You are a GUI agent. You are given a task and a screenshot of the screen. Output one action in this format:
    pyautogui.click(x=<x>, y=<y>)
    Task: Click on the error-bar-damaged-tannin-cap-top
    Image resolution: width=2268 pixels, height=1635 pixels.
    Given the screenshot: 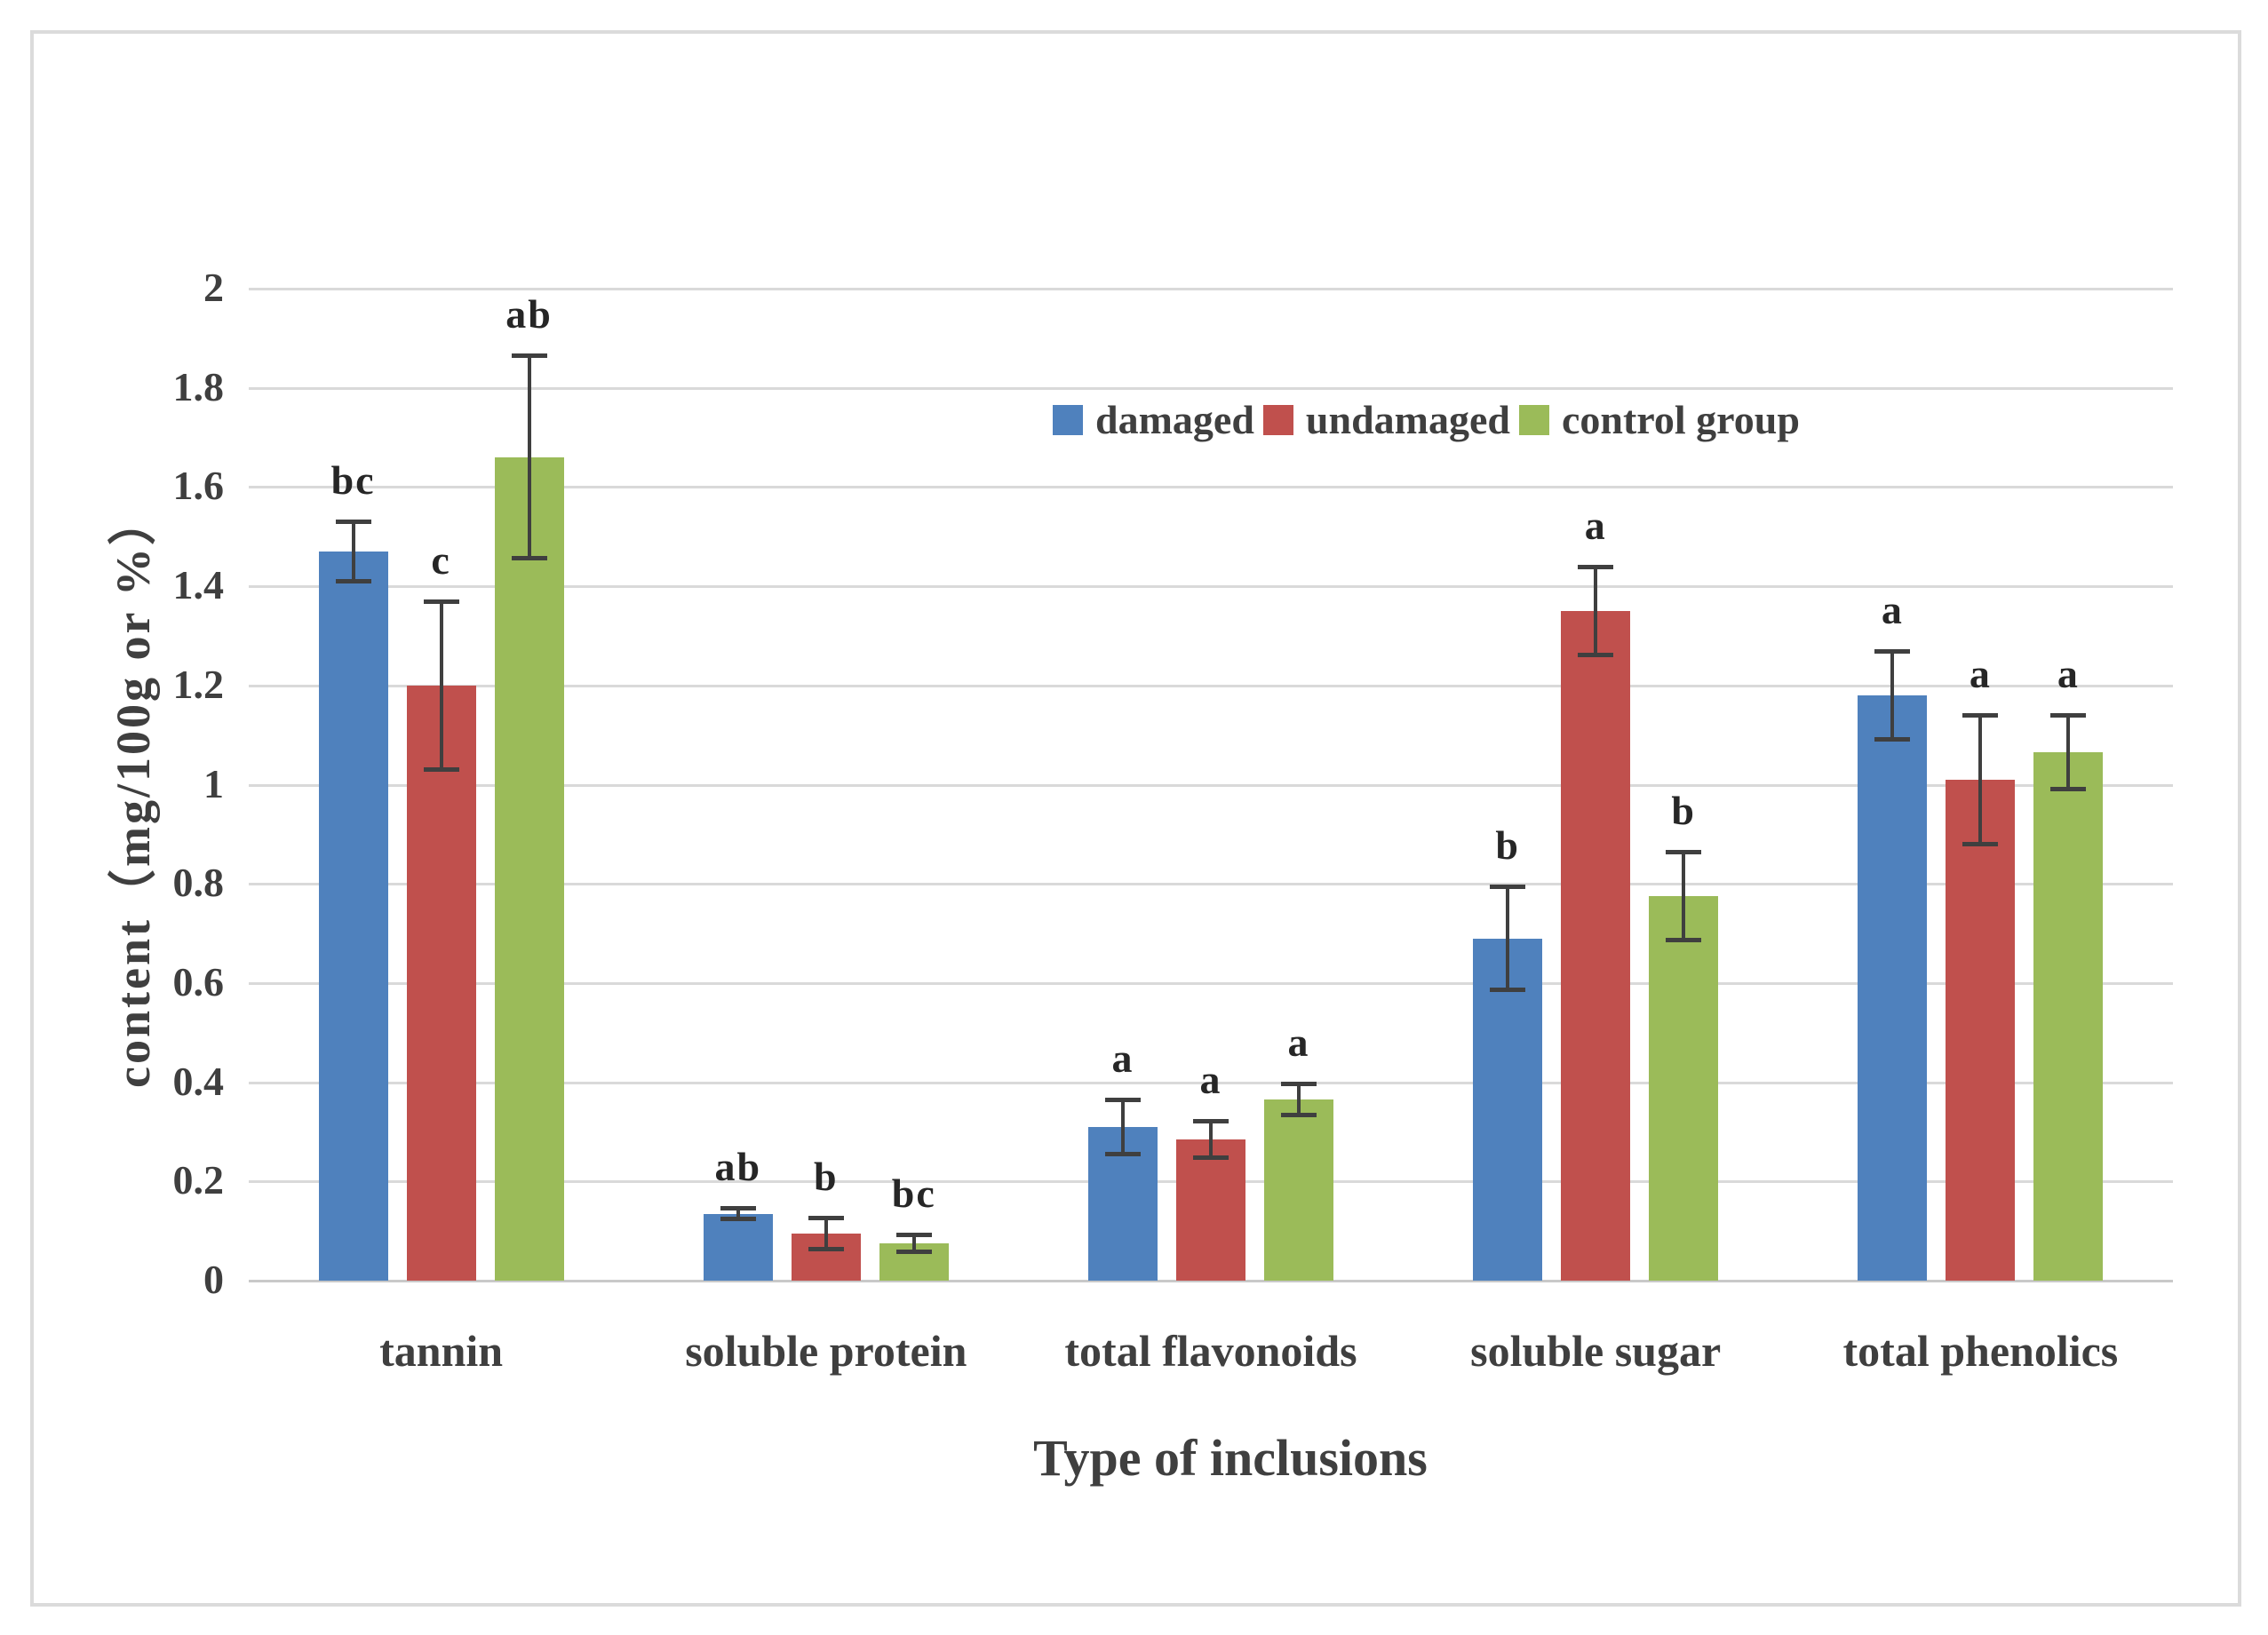 What is the action you would take?
    pyautogui.click(x=353, y=522)
    